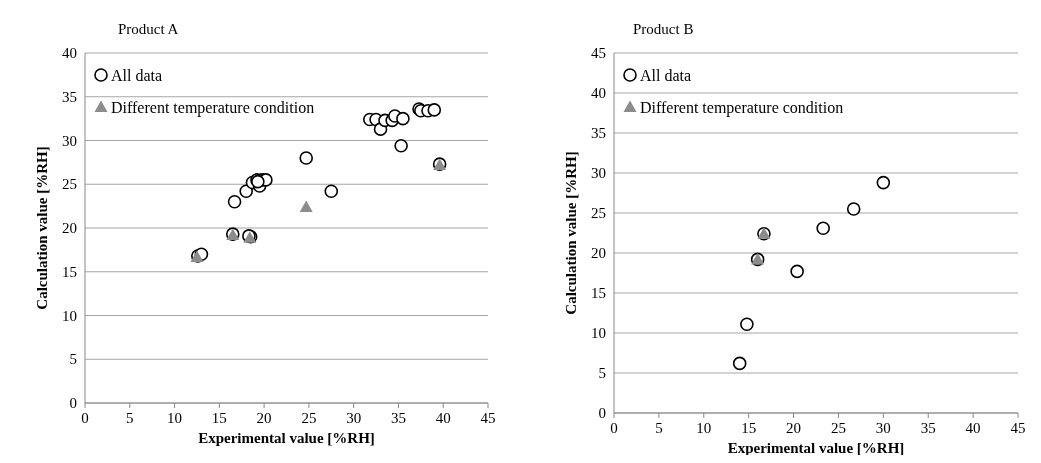 This screenshot has height=463, width=1041. I want to click on chart-title: Product A, so click(148, 29).